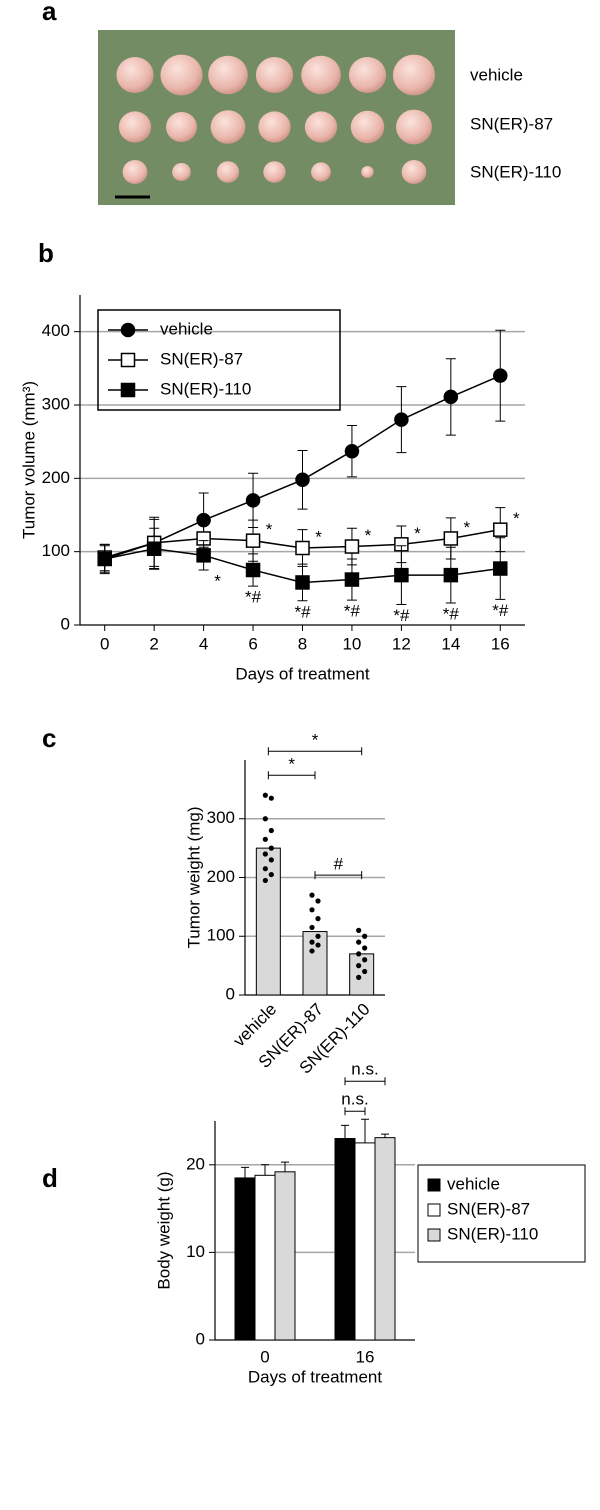  What do you see at coordinates (195, 1163) in the screenshot?
I see `y-tick-label: 20` at bounding box center [195, 1163].